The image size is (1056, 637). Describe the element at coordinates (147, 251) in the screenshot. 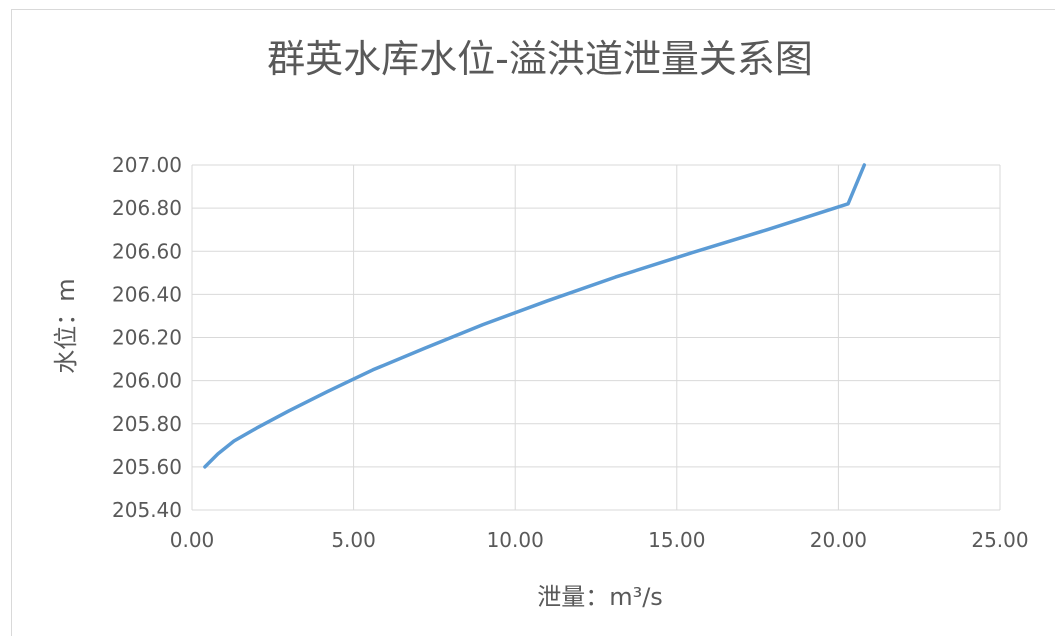

I see `y-tick-label: 206.60` at that location.